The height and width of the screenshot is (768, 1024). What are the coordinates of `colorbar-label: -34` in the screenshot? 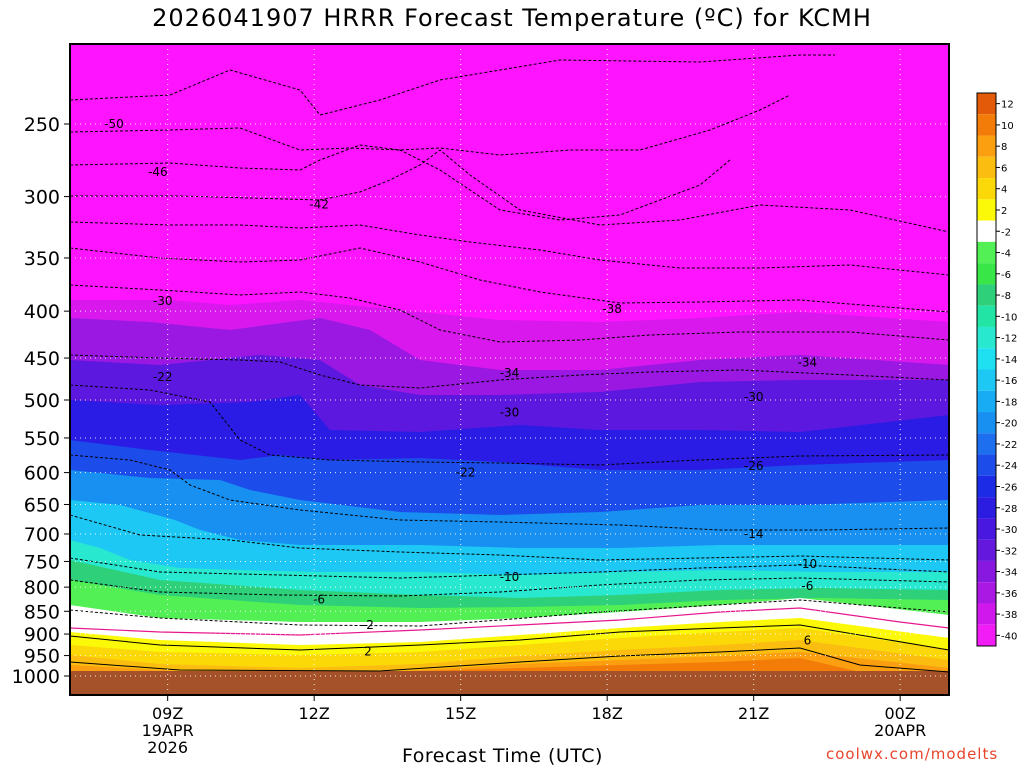 It's located at (1009, 573).